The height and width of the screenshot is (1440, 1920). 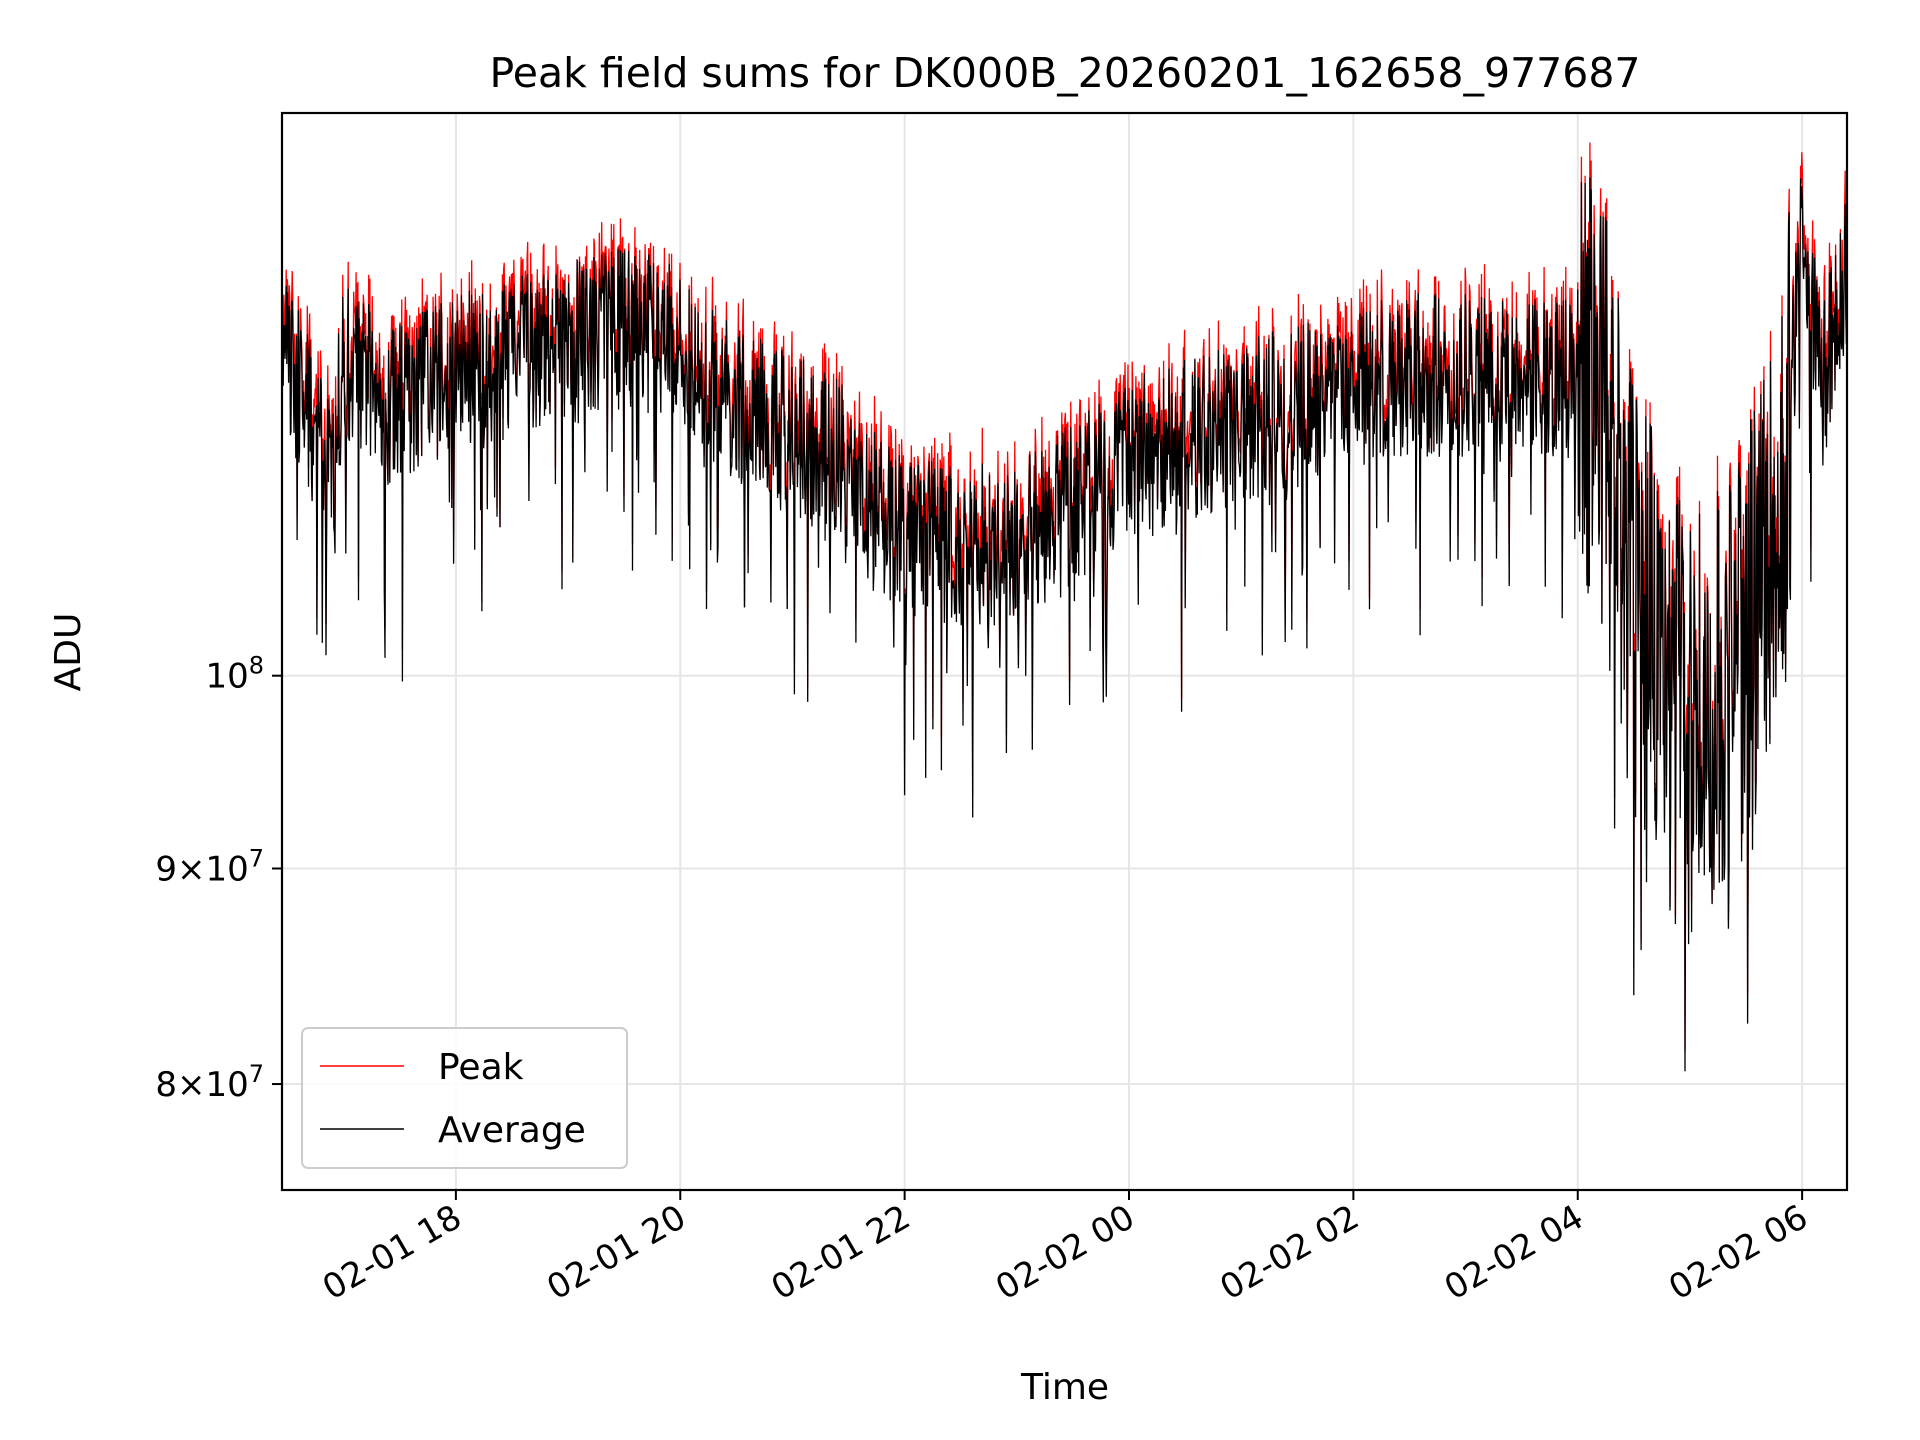 I want to click on legend-label-peak: Peak, so click(x=481, y=1067).